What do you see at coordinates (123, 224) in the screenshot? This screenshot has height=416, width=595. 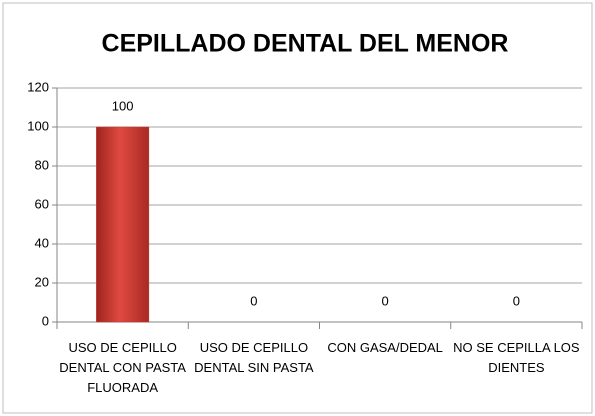 I see `bar` at bounding box center [123, 224].